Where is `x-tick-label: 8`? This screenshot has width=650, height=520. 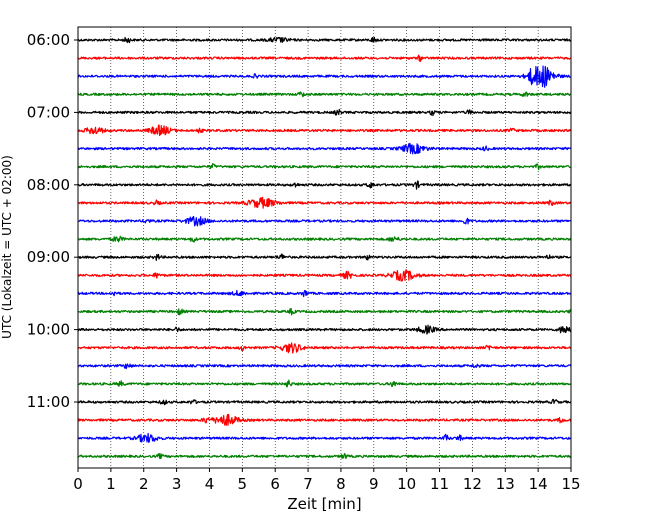 x-tick-label: 8 is located at coordinates (341, 484).